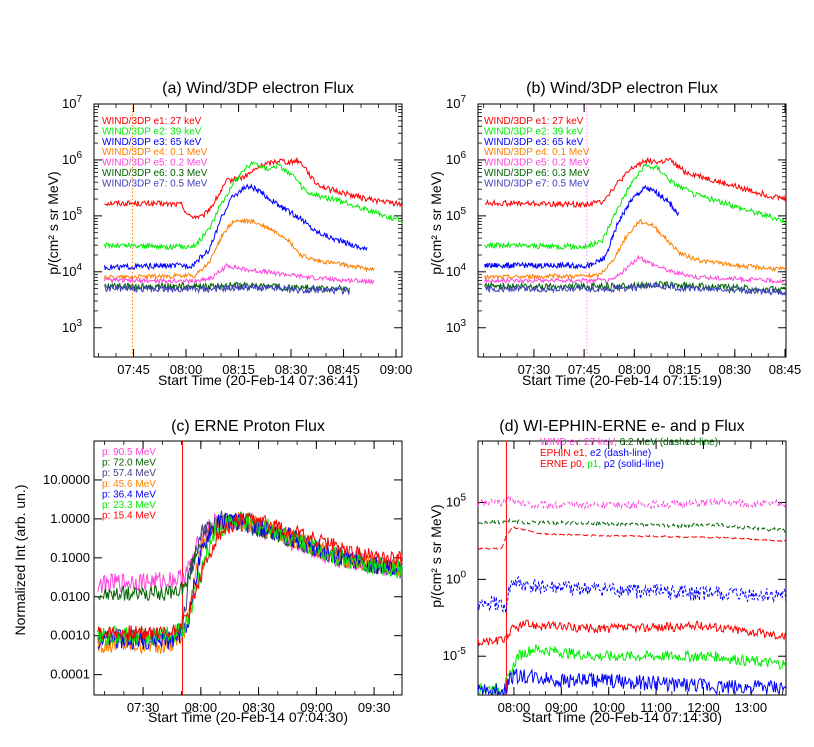  What do you see at coordinates (248, 426) in the screenshot?
I see `panel-c-title: (c) ERNE Proton Flux` at bounding box center [248, 426].